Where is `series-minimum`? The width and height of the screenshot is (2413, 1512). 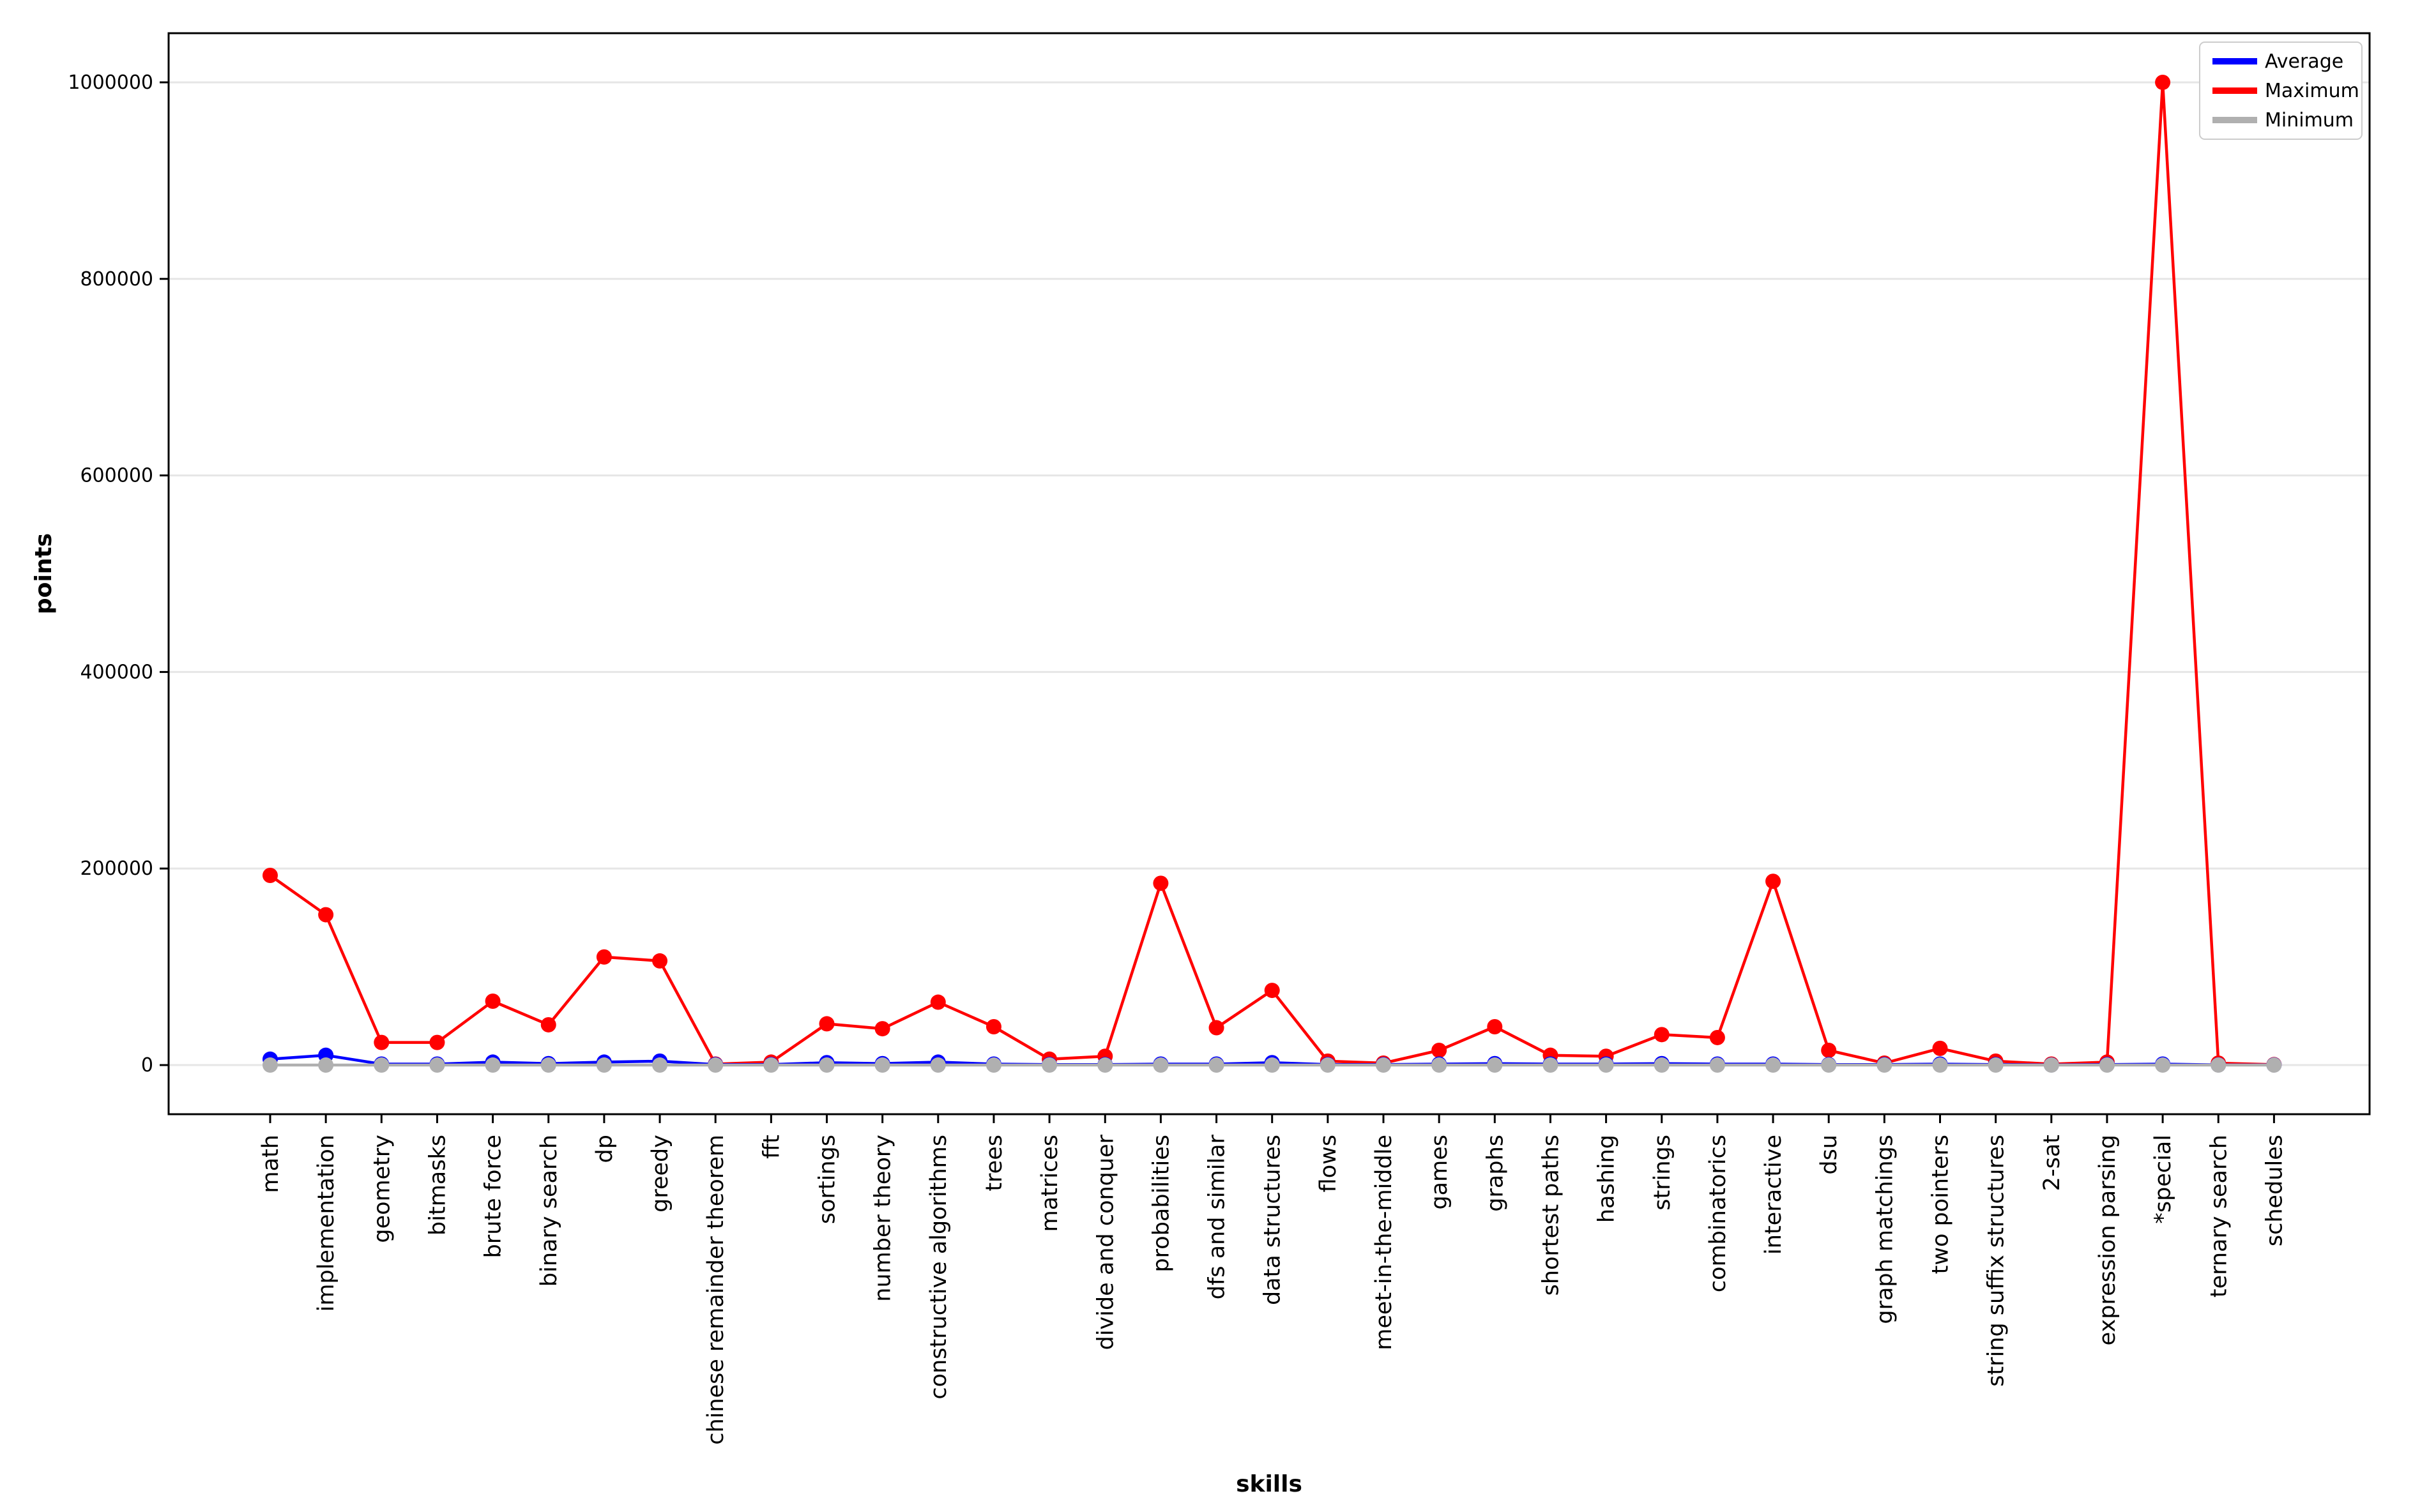 series-minimum is located at coordinates (1272, 1065).